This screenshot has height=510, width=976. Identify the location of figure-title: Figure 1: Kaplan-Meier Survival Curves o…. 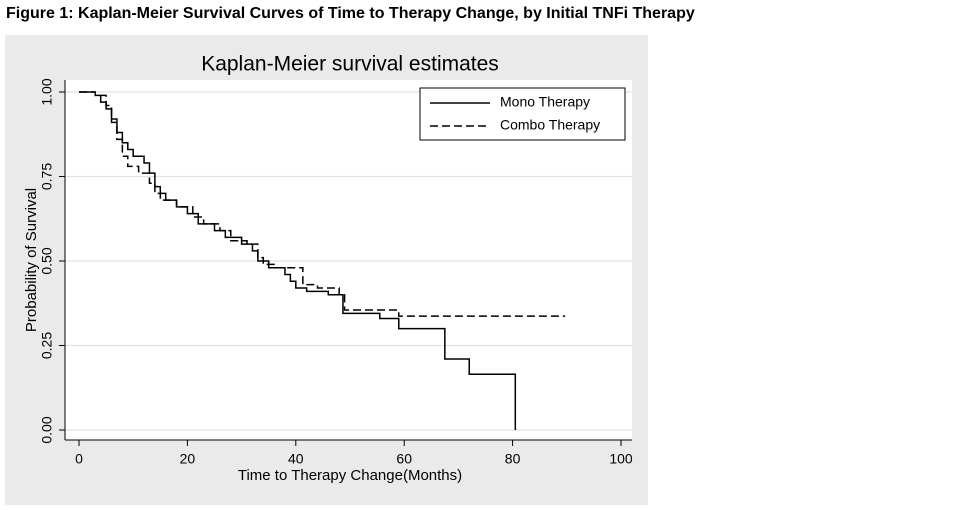
(350, 13).